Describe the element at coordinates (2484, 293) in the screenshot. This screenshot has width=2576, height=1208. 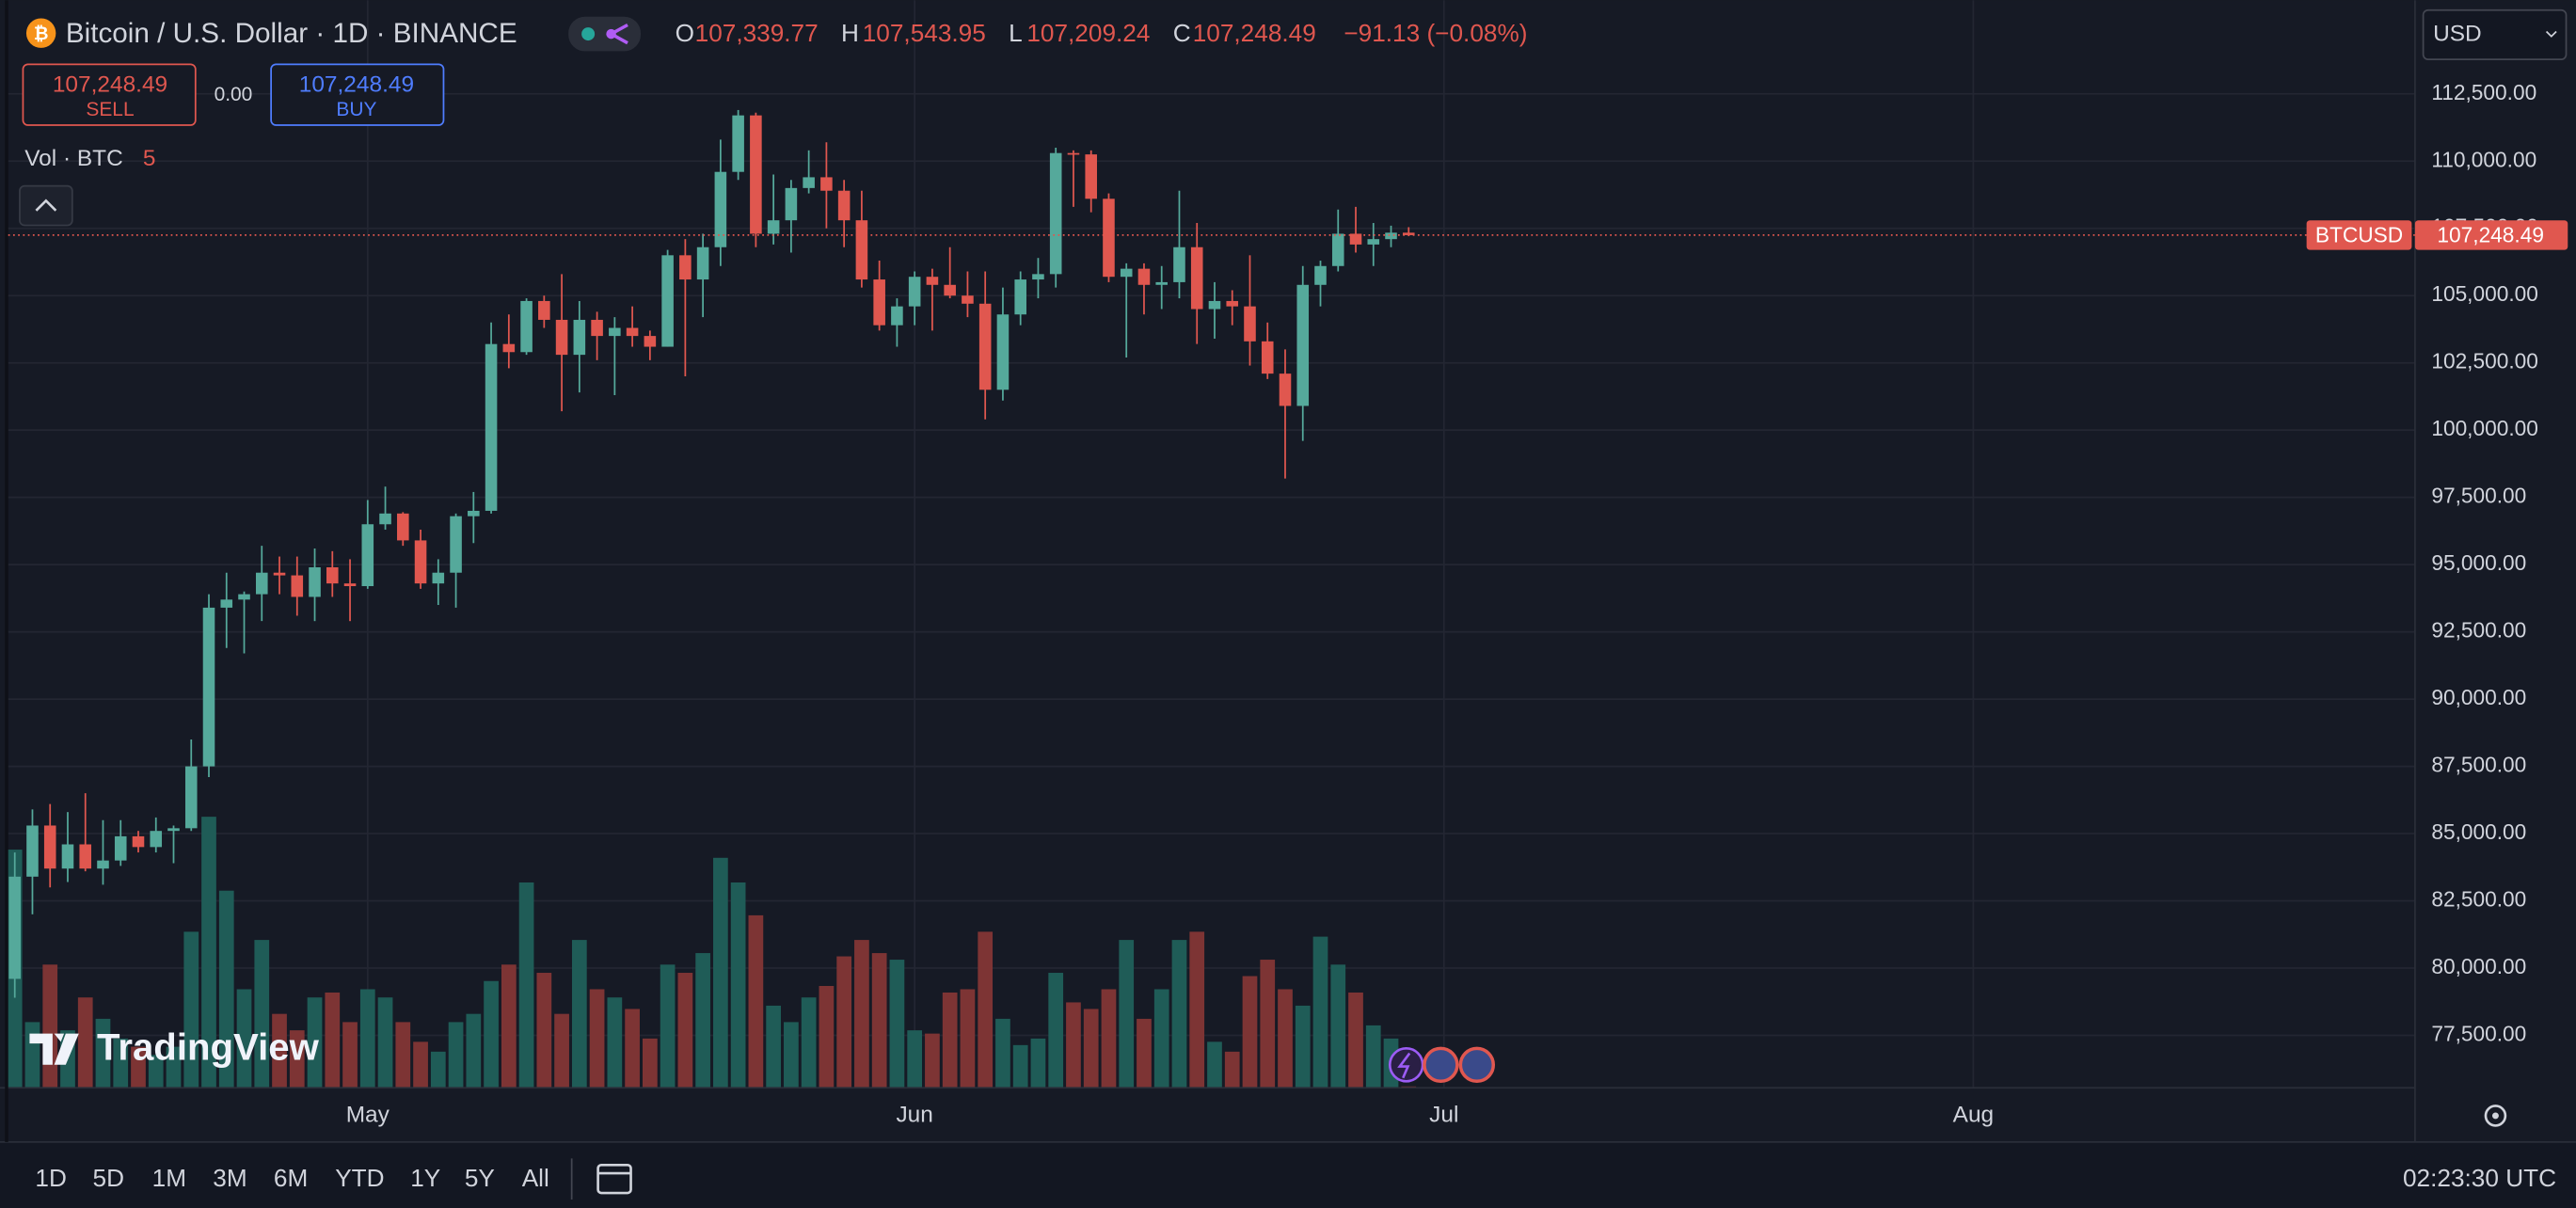
I see `y-tick-label: 105,000.00` at that location.